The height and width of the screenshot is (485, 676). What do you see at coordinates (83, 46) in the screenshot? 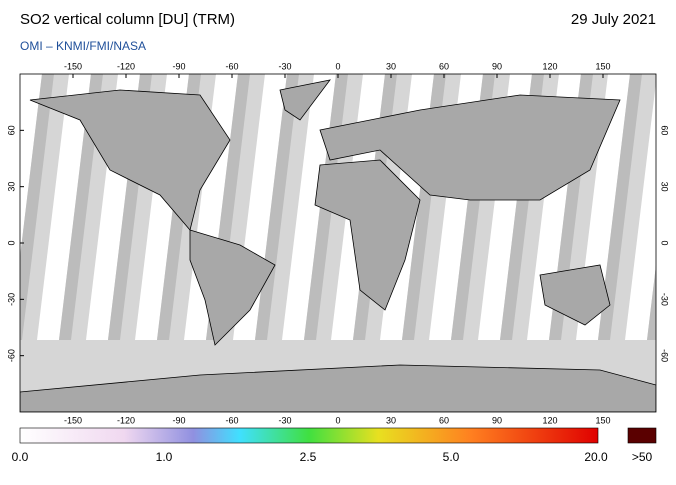
I see `credit: OMI – KNMI/FMI/NASA` at bounding box center [83, 46].